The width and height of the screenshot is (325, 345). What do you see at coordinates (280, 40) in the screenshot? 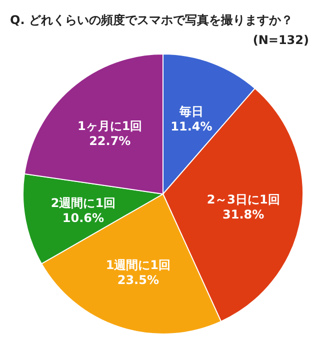
I see `chart-subtitle: (N=132)` at bounding box center [280, 40].